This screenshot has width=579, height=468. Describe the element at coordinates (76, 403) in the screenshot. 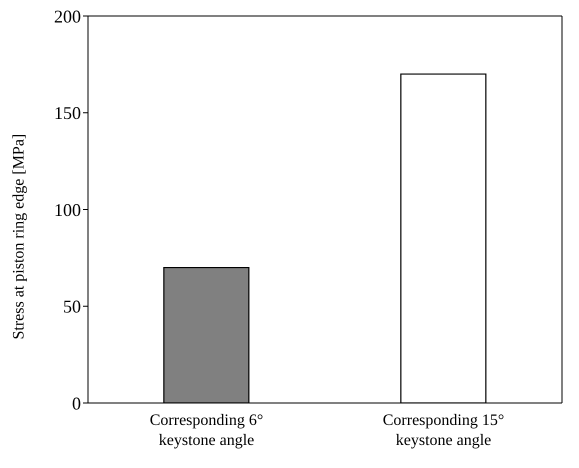

I see `y-tick-label: 0` at that location.